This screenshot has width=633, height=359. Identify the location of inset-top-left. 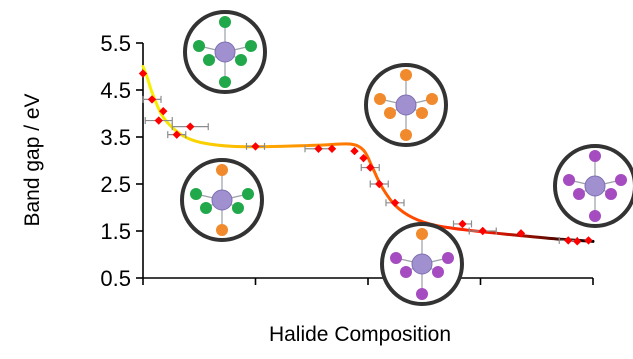
(225, 52).